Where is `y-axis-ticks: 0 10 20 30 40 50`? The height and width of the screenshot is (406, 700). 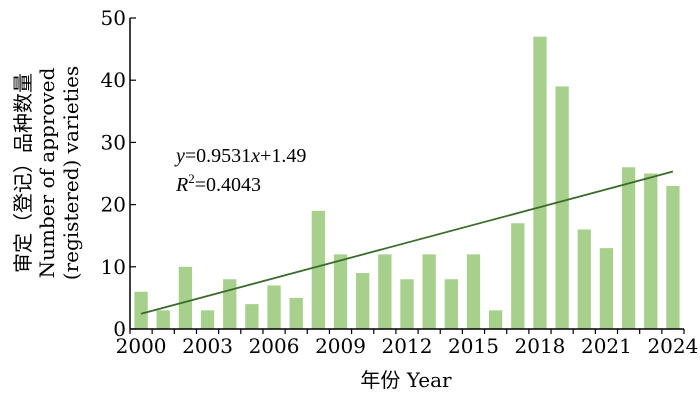
y-axis-ticks: 0 10 20 30 40 50 is located at coordinates (118, 173).